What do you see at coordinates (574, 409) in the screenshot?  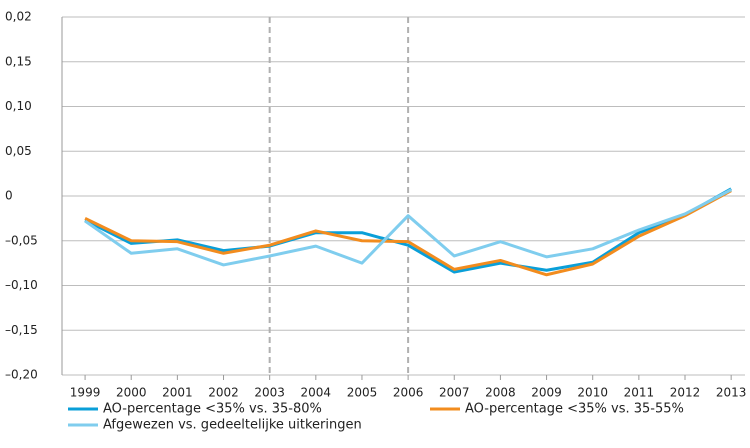 I see `legend-label: AO-percentage <35% vs. 35-55%` at bounding box center [574, 409].